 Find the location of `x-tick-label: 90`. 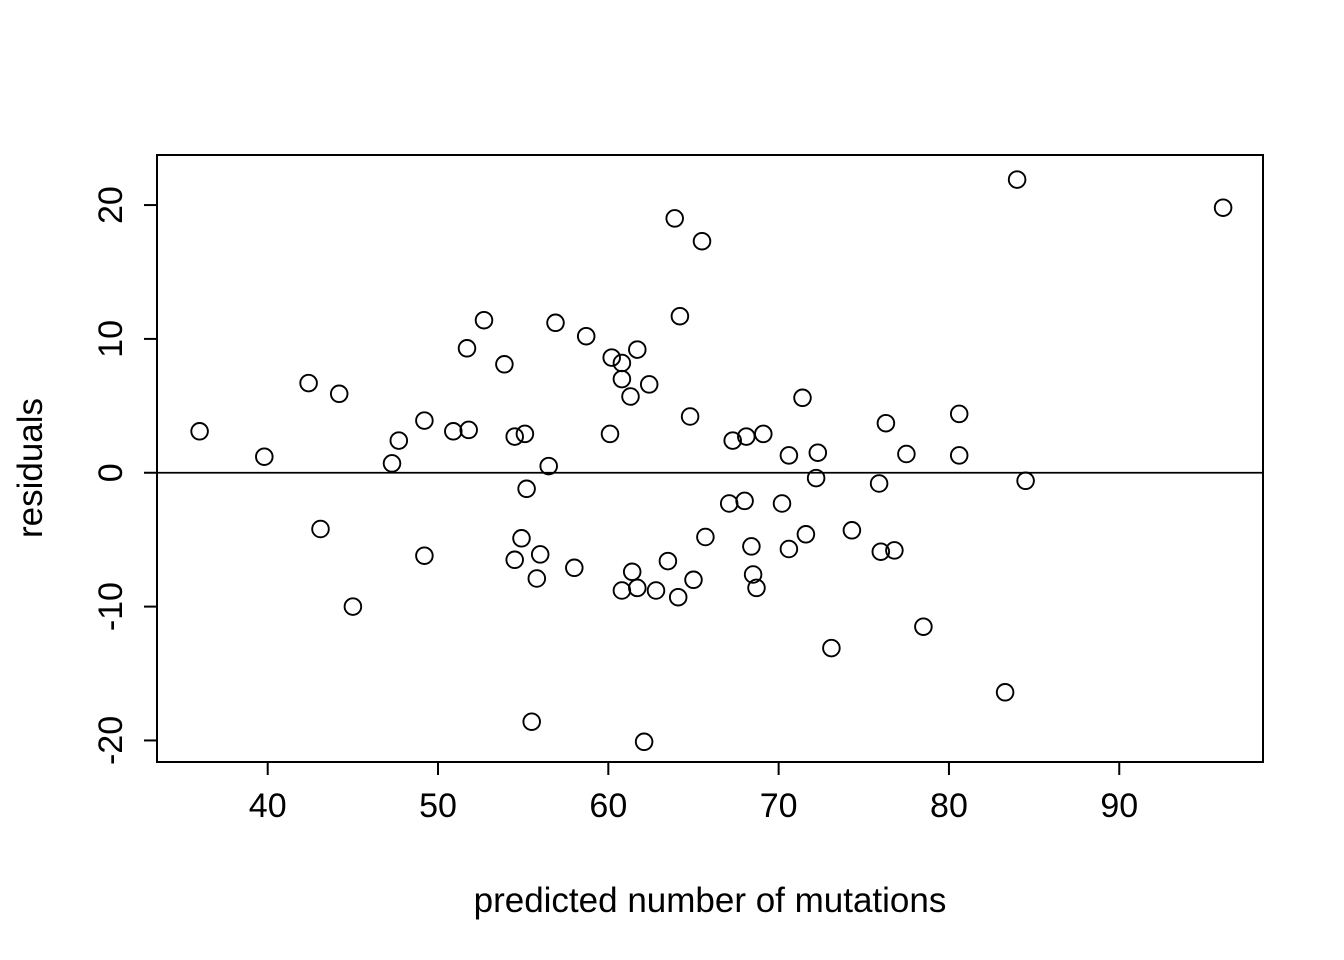

x-tick-label: 90 is located at coordinates (1119, 806).